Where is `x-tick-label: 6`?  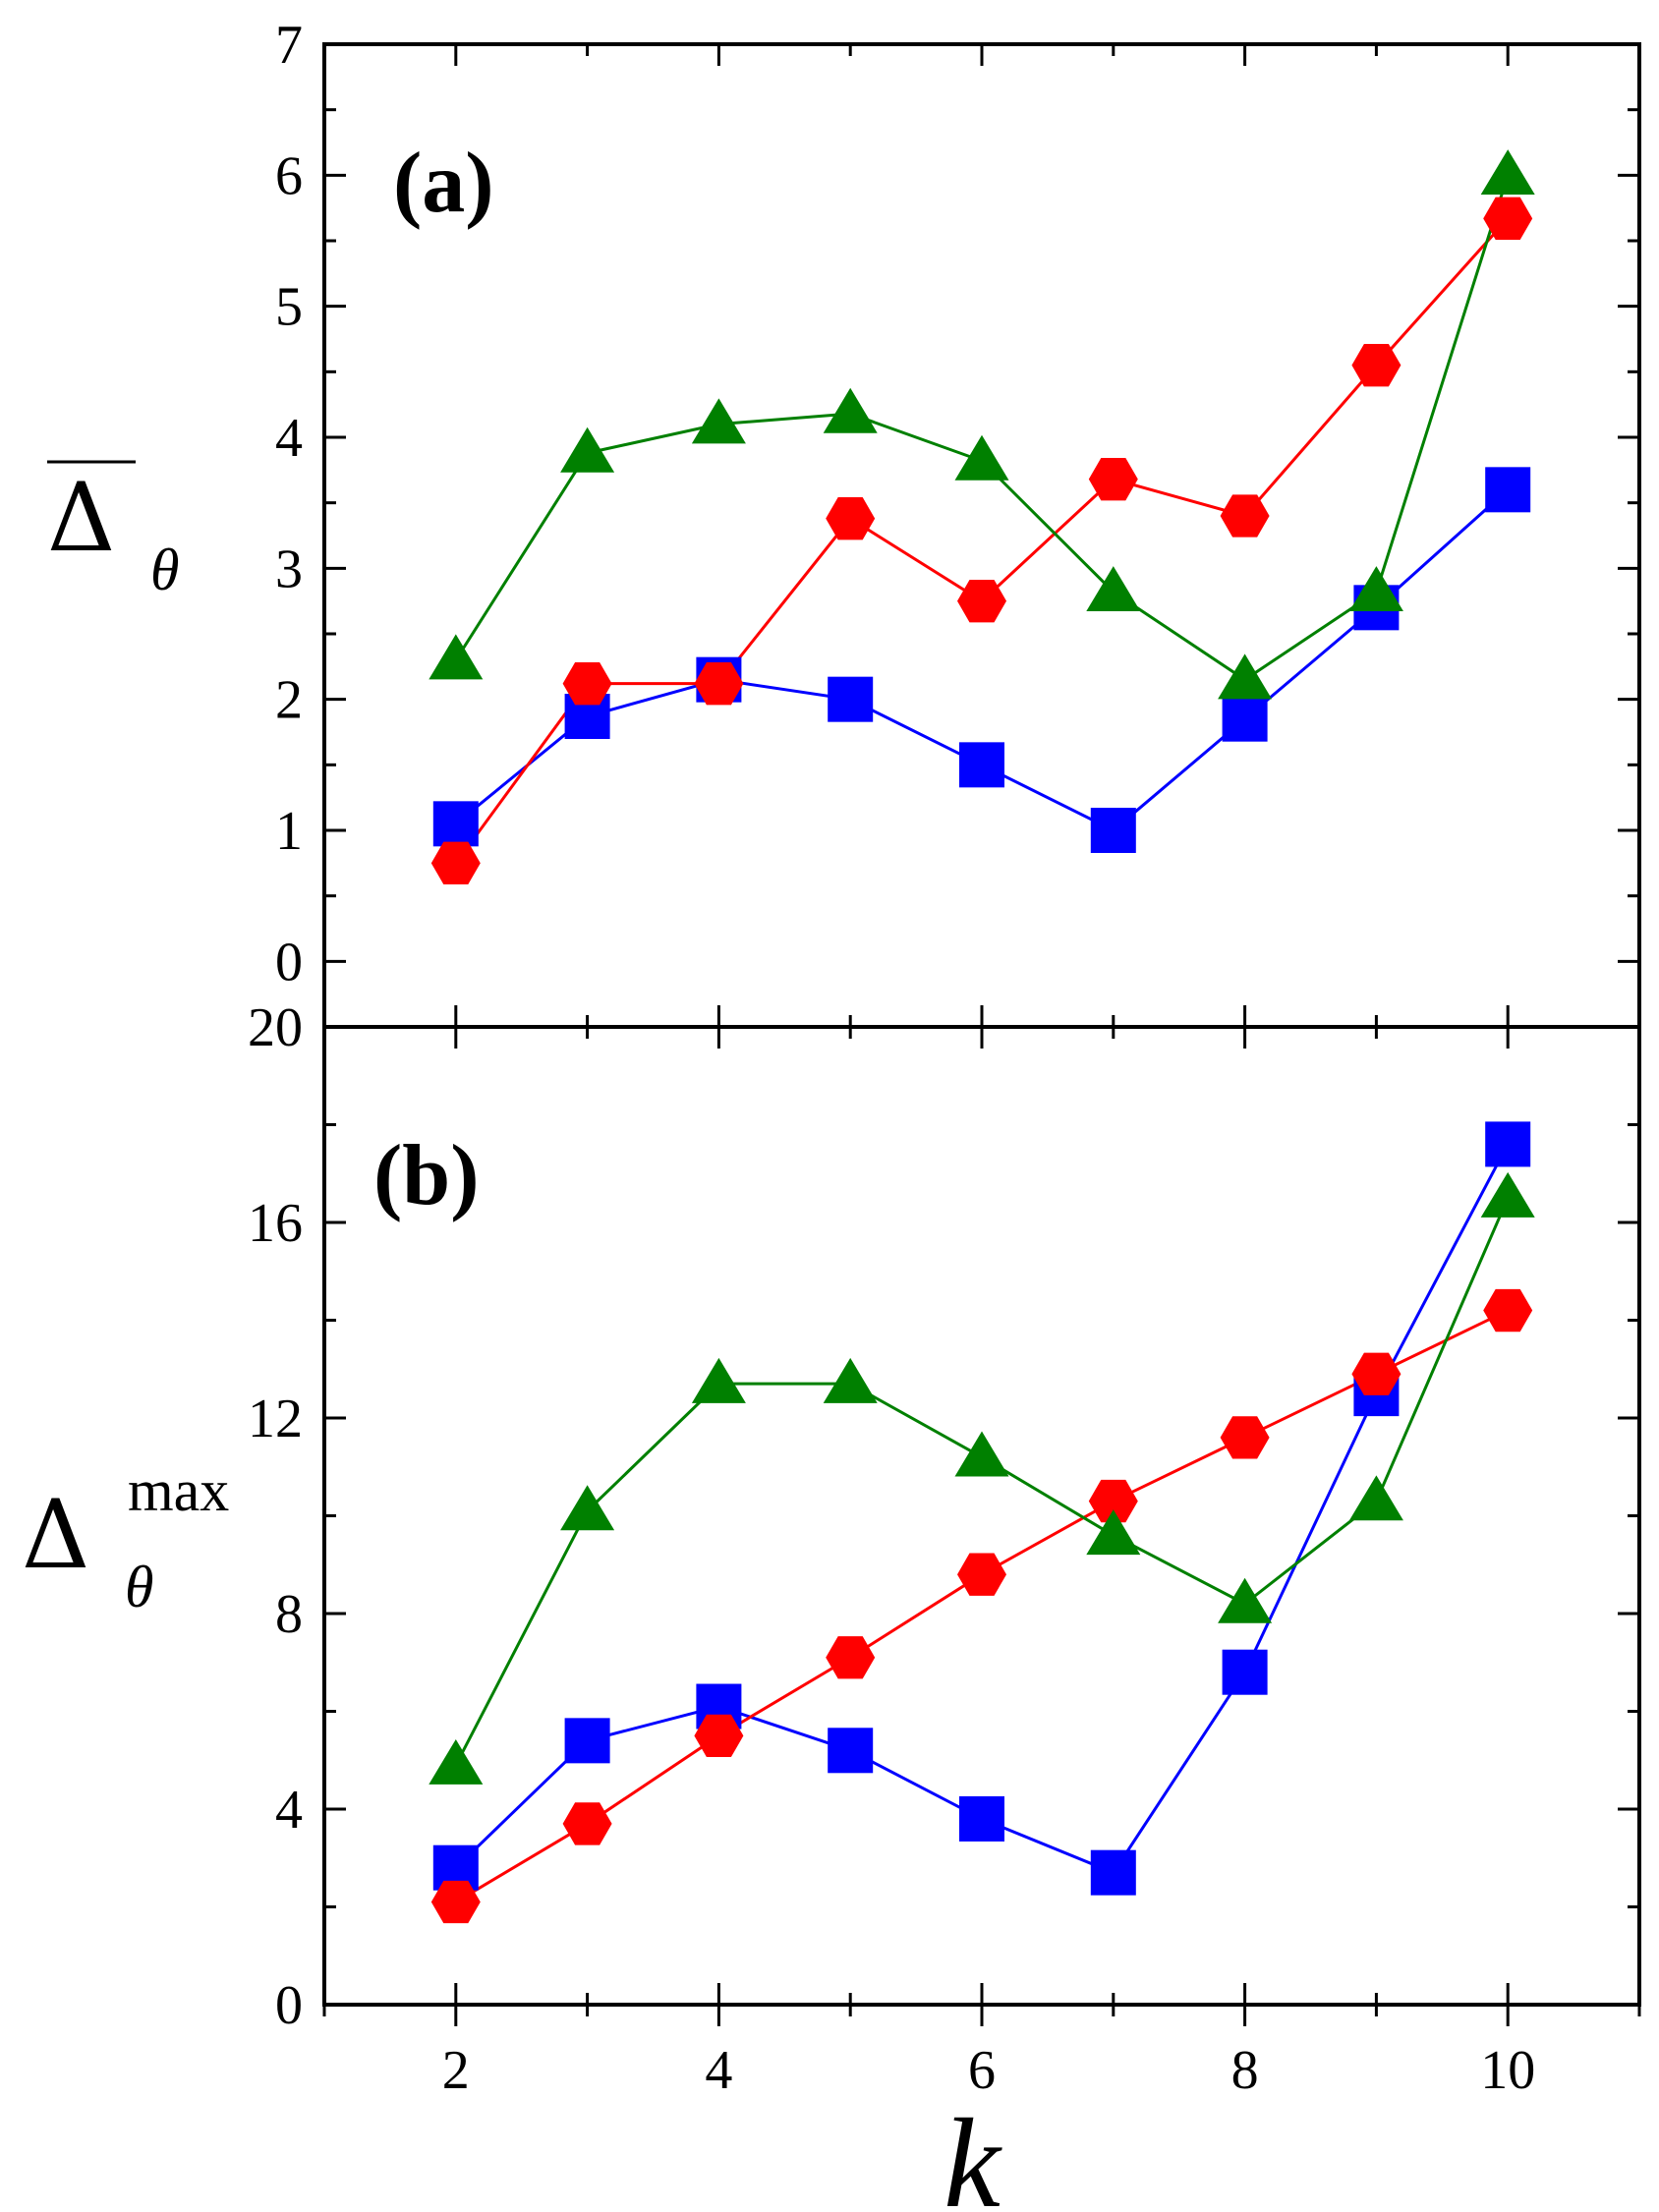
x-tick-label: 6 is located at coordinates (982, 2070).